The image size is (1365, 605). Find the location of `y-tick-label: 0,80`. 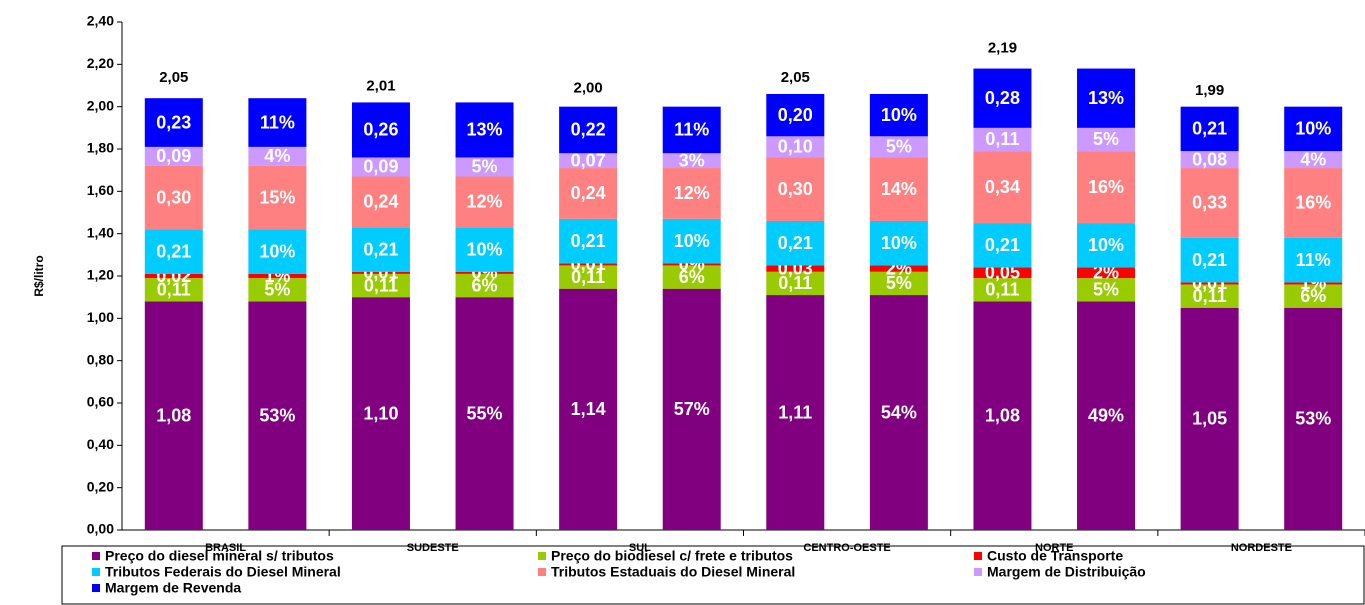

y-tick-label: 0,80 is located at coordinates (100, 359).